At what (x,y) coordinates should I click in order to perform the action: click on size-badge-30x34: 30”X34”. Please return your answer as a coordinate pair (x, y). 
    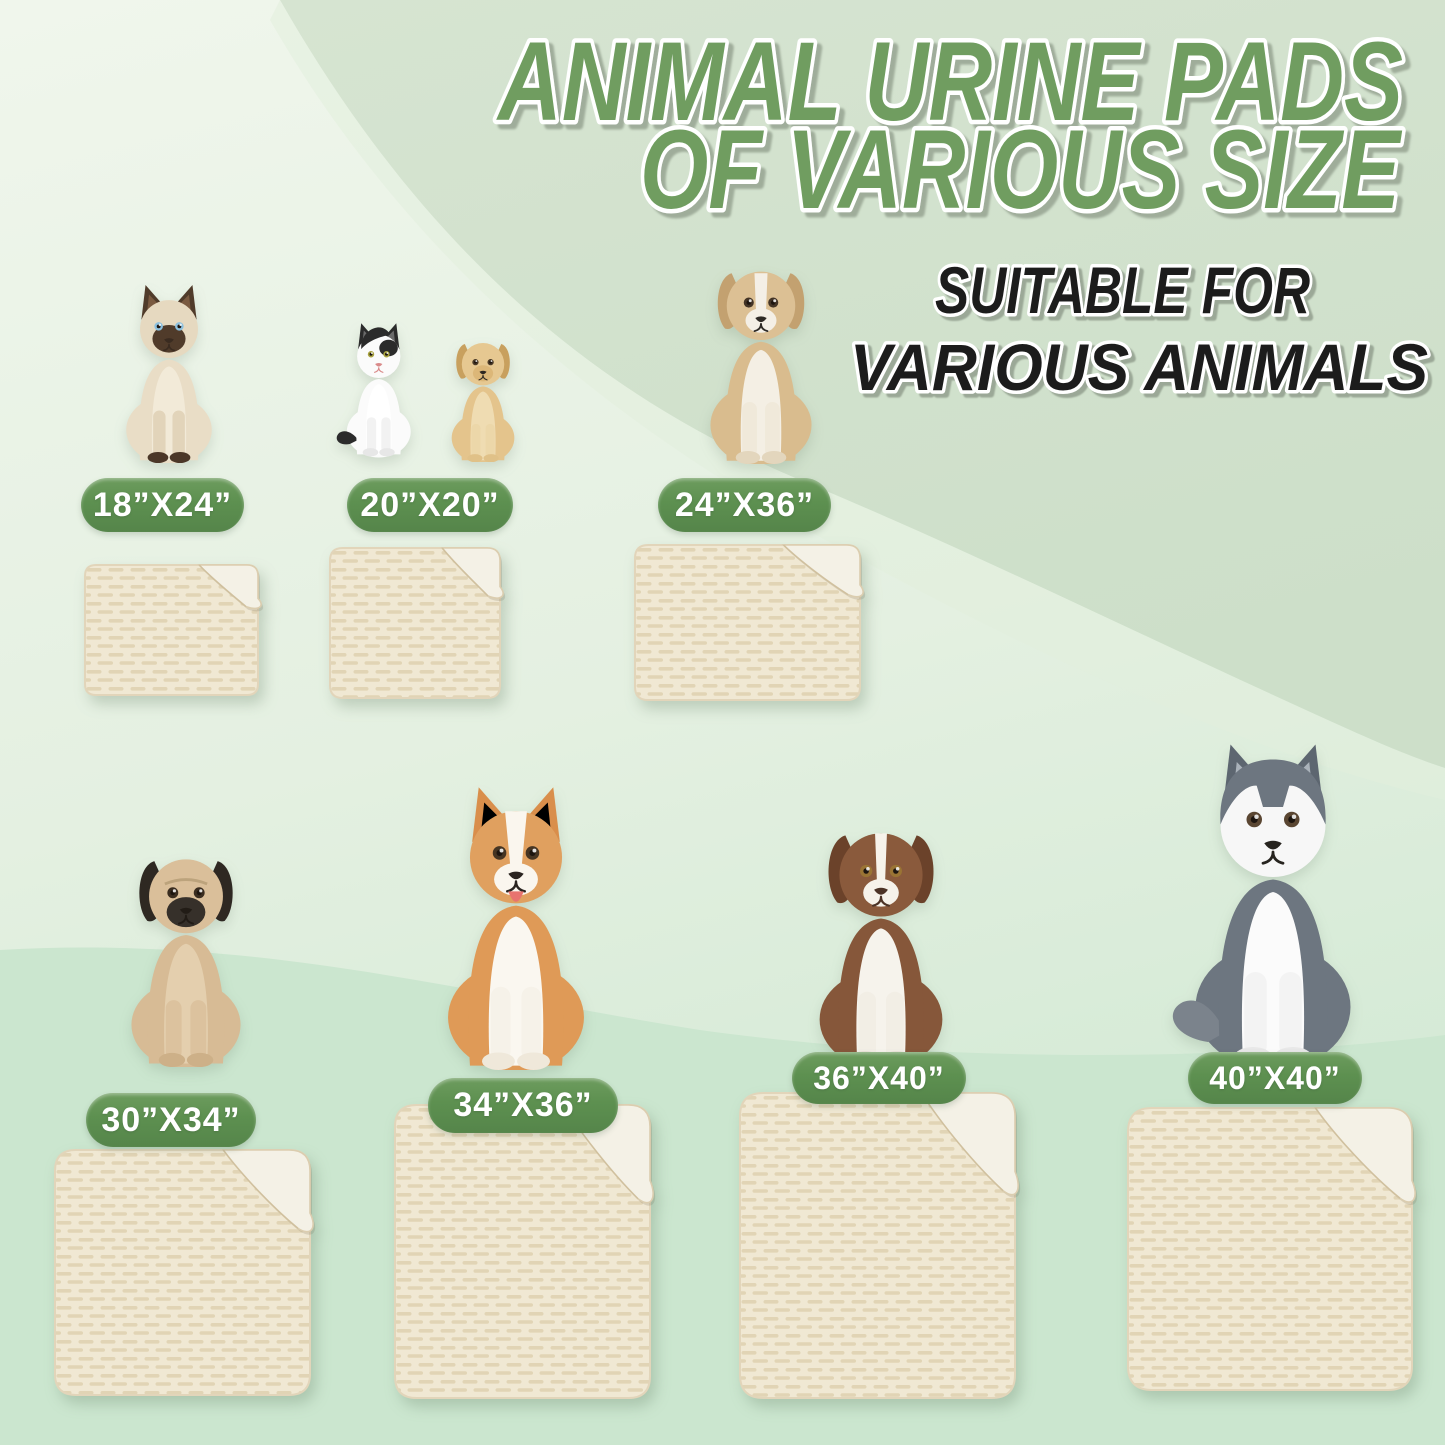
    Looking at the image, I should click on (171, 1120).